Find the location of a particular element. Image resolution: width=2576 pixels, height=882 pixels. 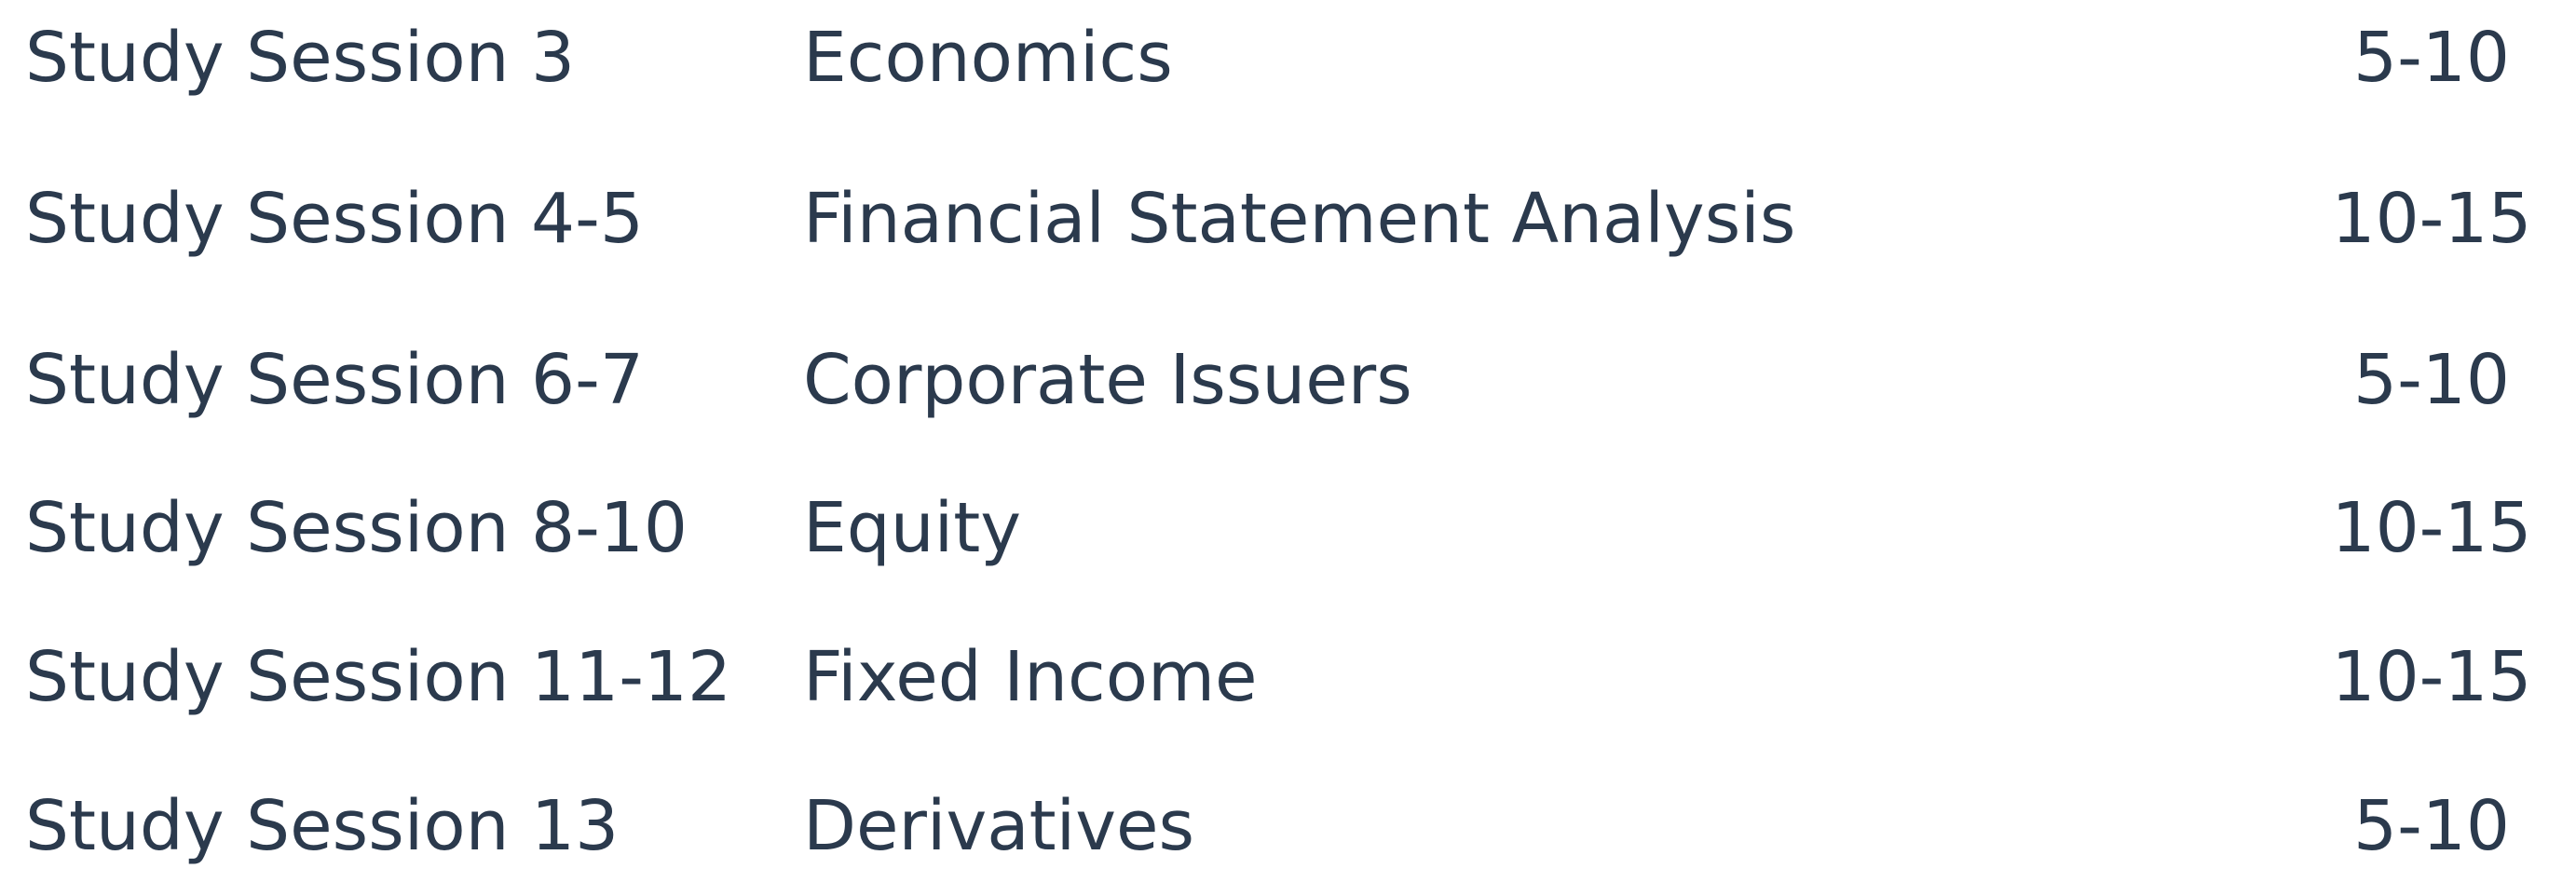

session-cell: Study Session 4-5 is located at coordinates (334, 219).